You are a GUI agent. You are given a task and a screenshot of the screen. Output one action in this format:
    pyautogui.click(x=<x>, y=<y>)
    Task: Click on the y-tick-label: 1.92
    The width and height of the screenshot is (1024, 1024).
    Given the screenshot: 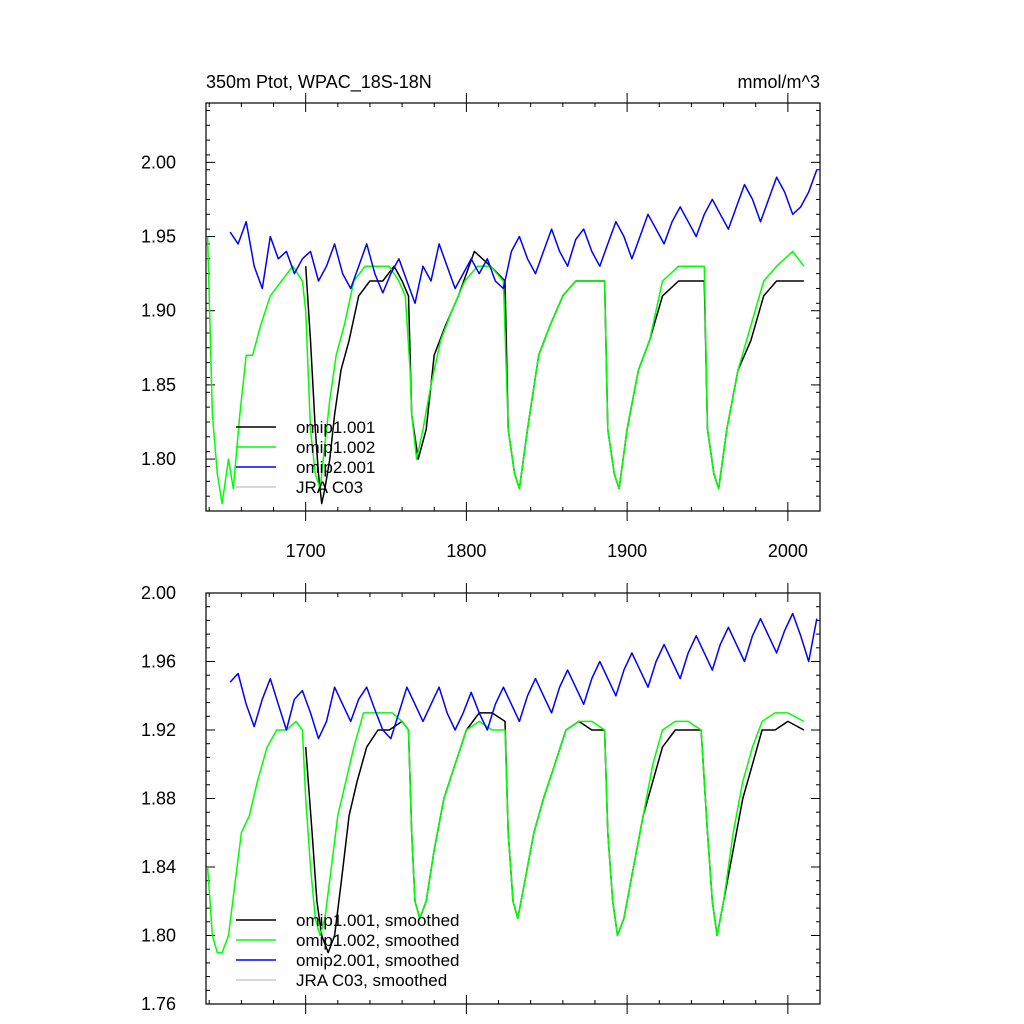 What is the action you would take?
    pyautogui.click(x=158, y=730)
    